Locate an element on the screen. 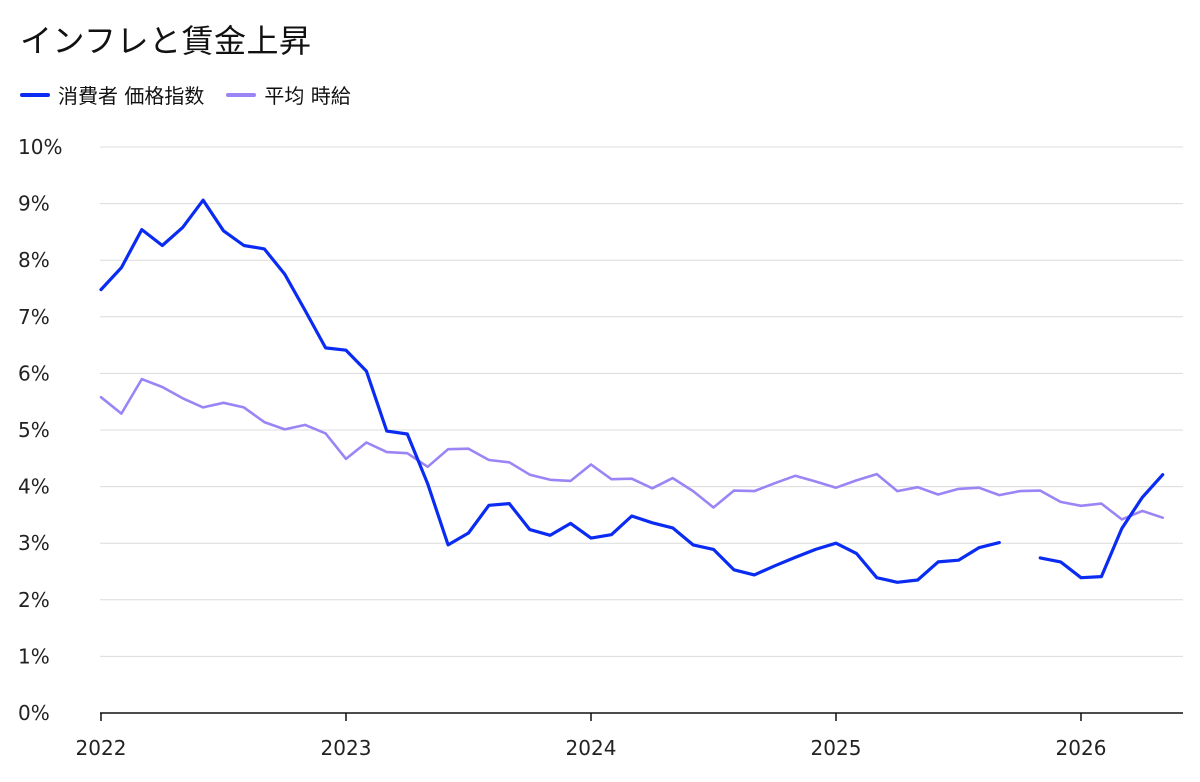  y-tick-label: 9% is located at coordinates (34, 204).